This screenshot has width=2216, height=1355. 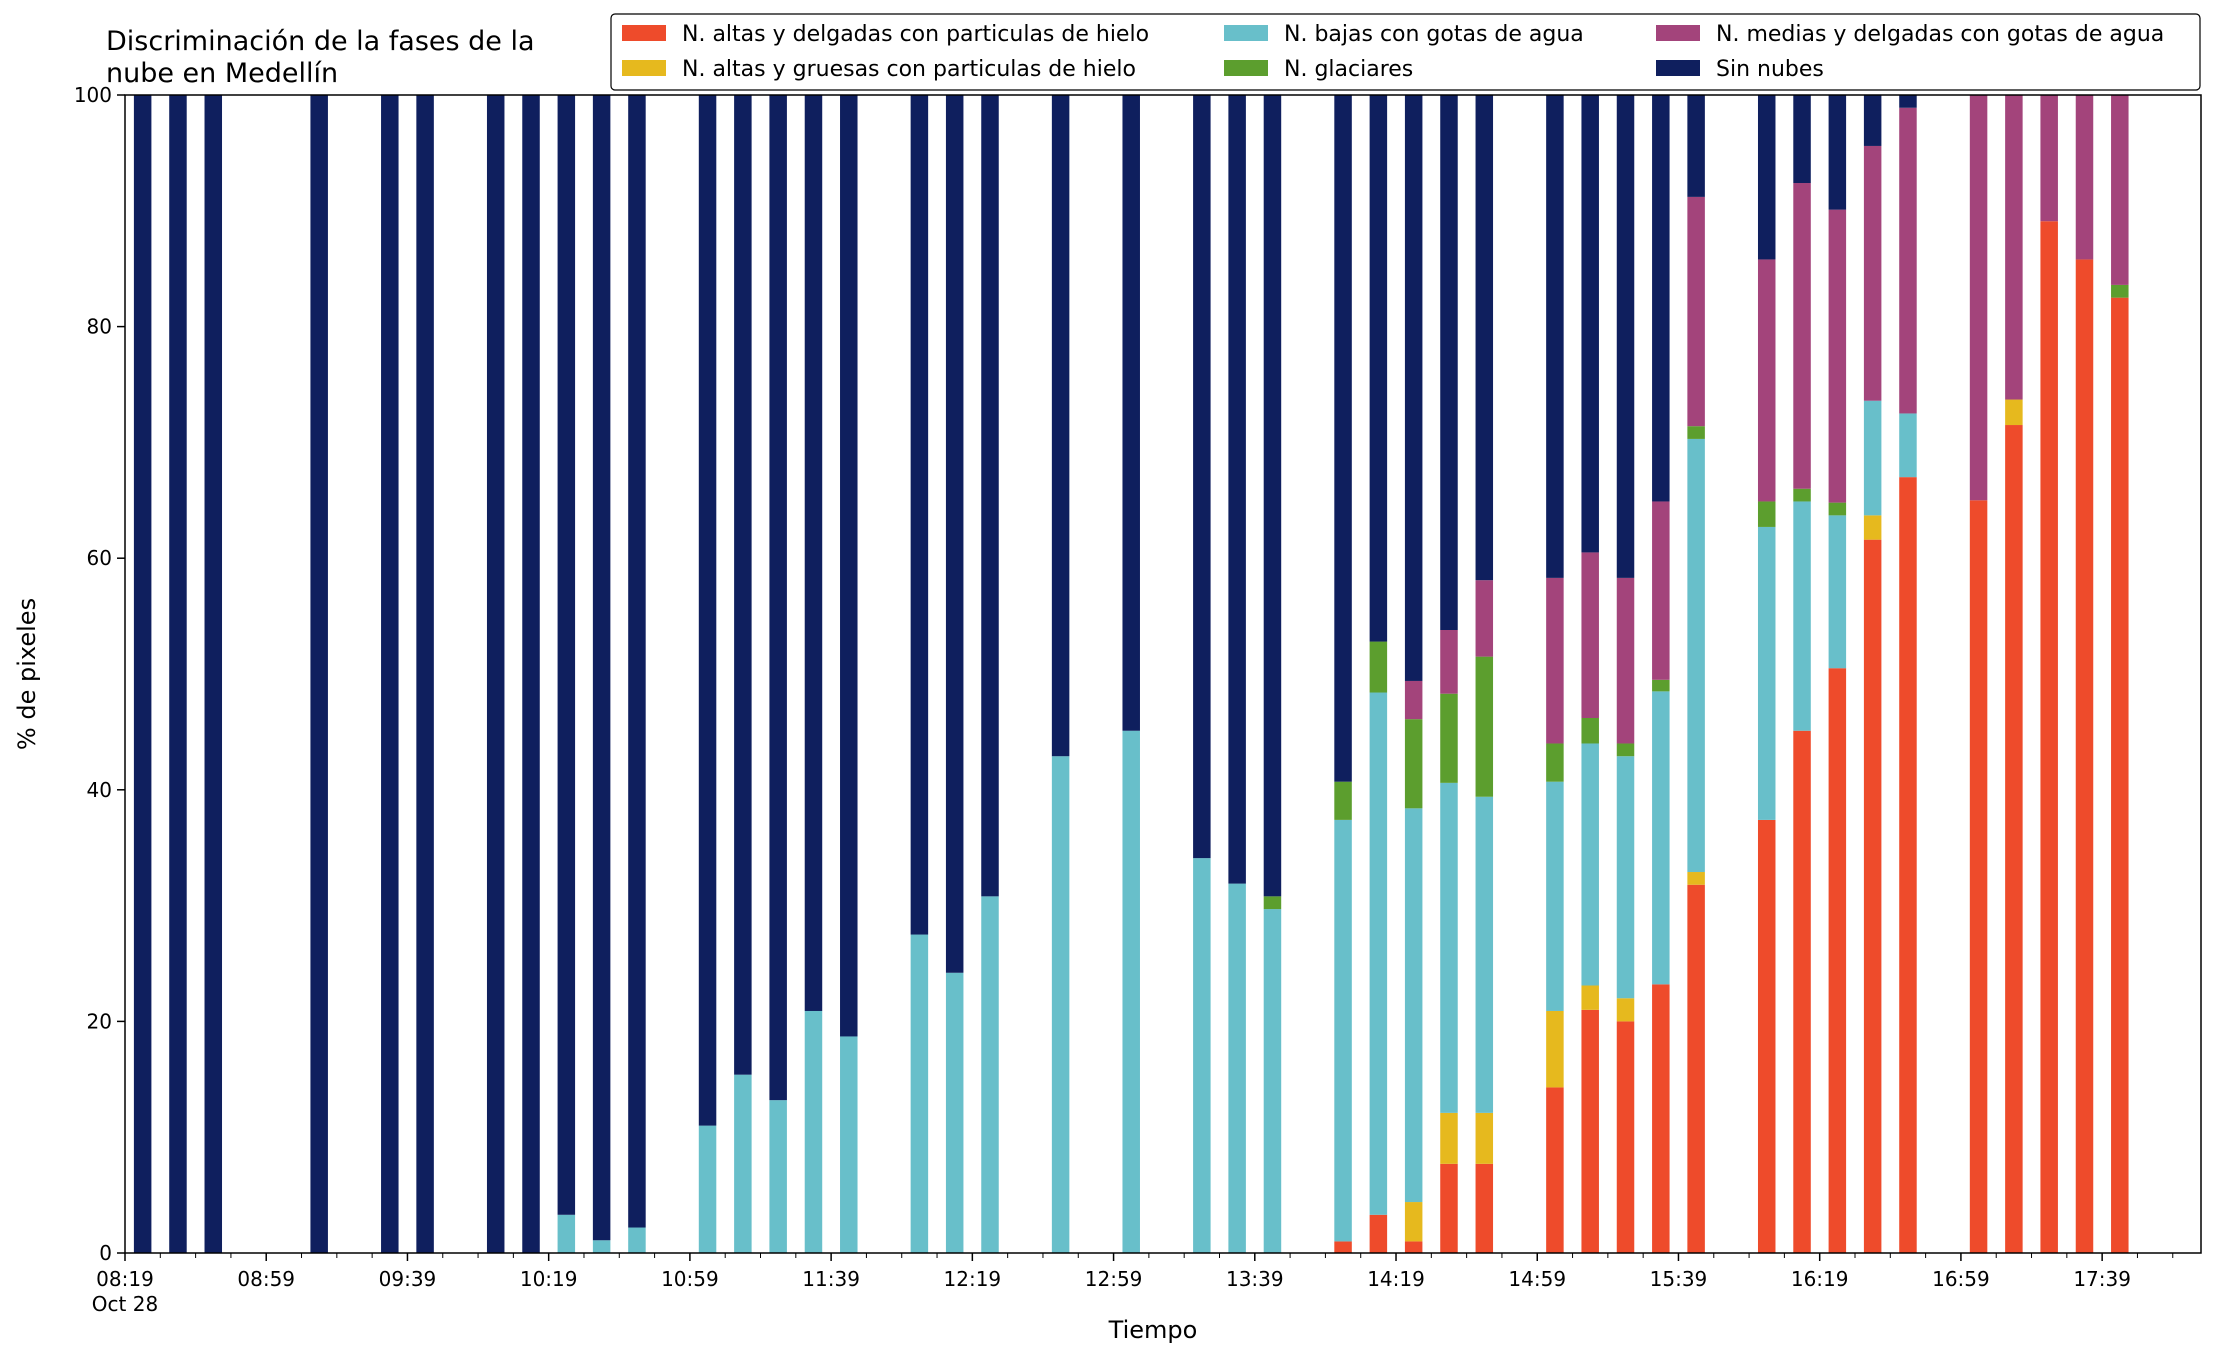 What do you see at coordinates (1114, 1279) in the screenshot?
I see `x-tick-label: 12:59` at bounding box center [1114, 1279].